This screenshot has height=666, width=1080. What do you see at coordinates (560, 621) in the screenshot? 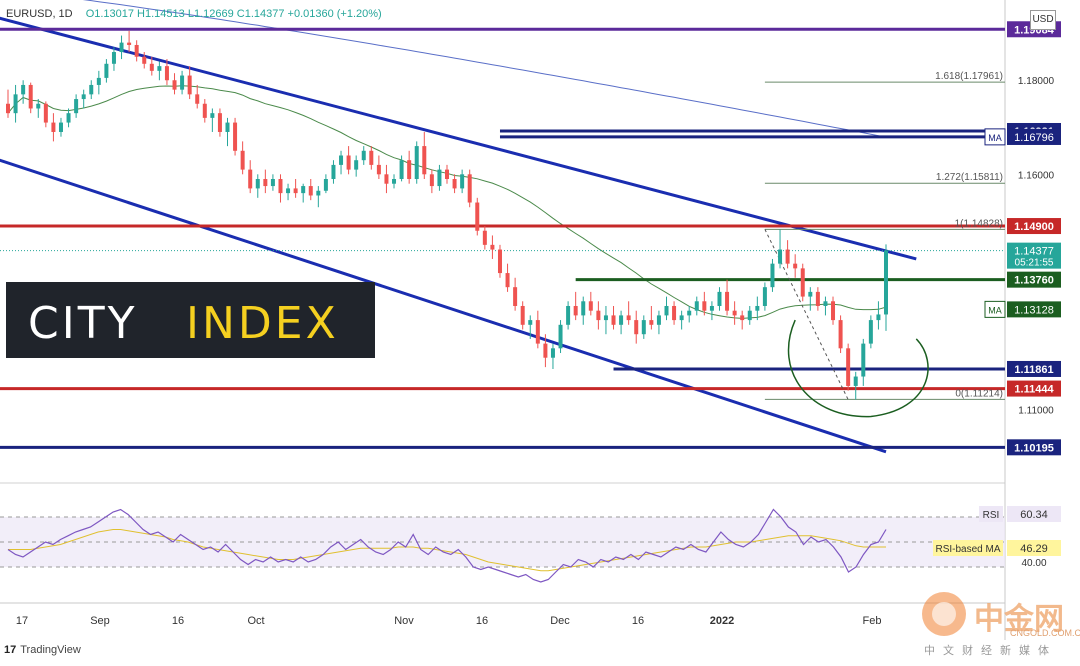
I see `time-tick: Dec` at bounding box center [560, 621].